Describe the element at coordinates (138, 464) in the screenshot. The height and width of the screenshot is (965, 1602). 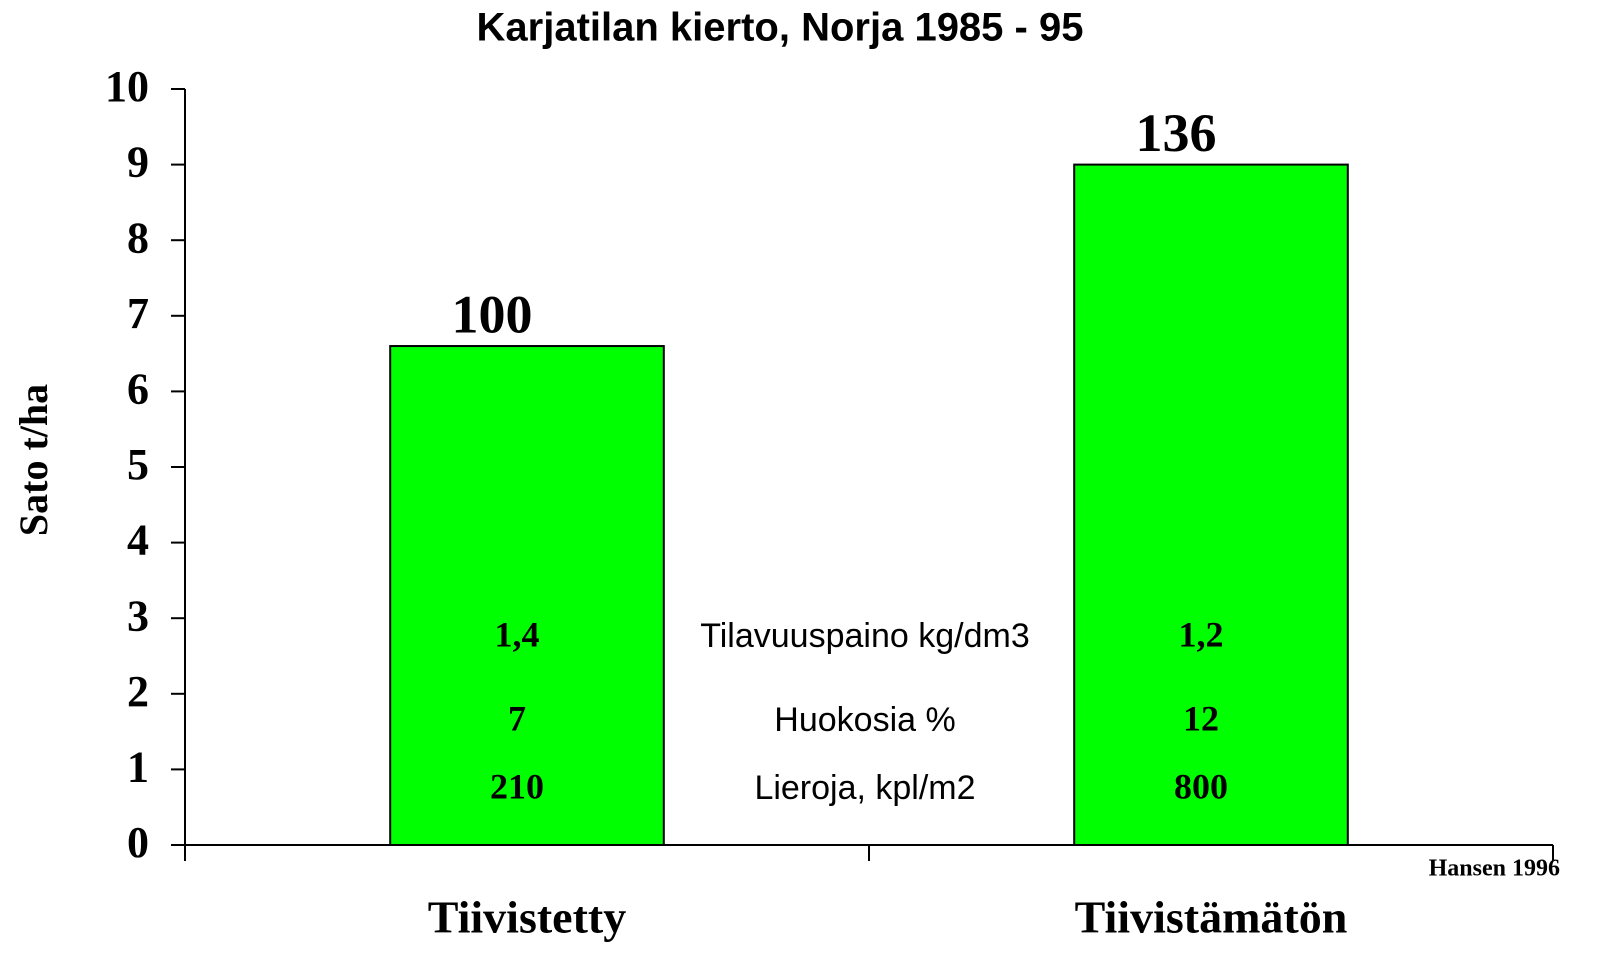
I see `y-tick-label: 5` at that location.